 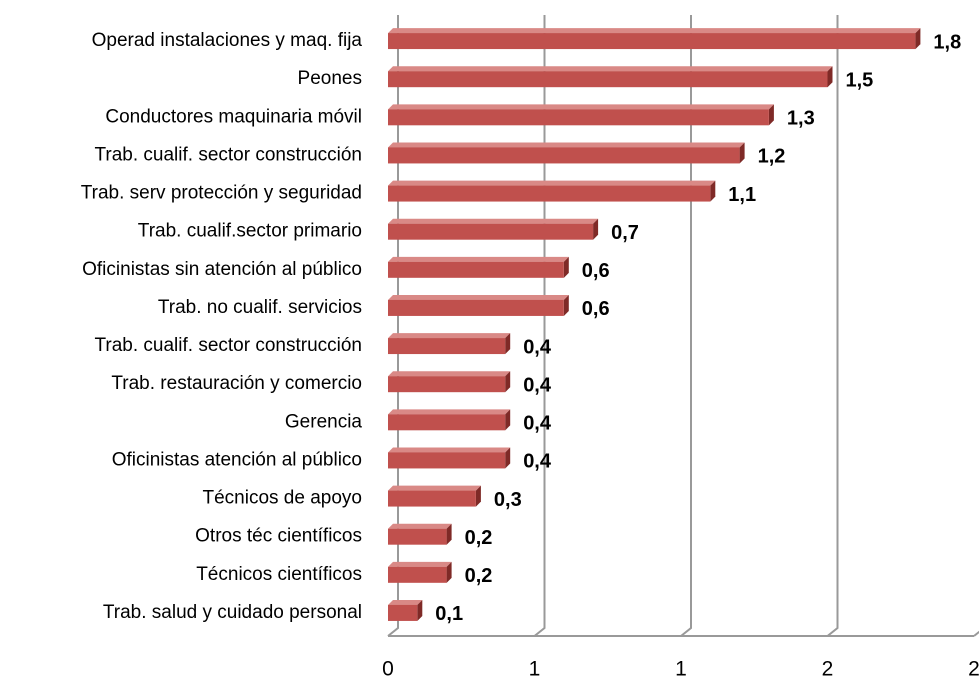 What do you see at coordinates (742, 195) in the screenshot?
I see `data-label: 1,1` at bounding box center [742, 195].